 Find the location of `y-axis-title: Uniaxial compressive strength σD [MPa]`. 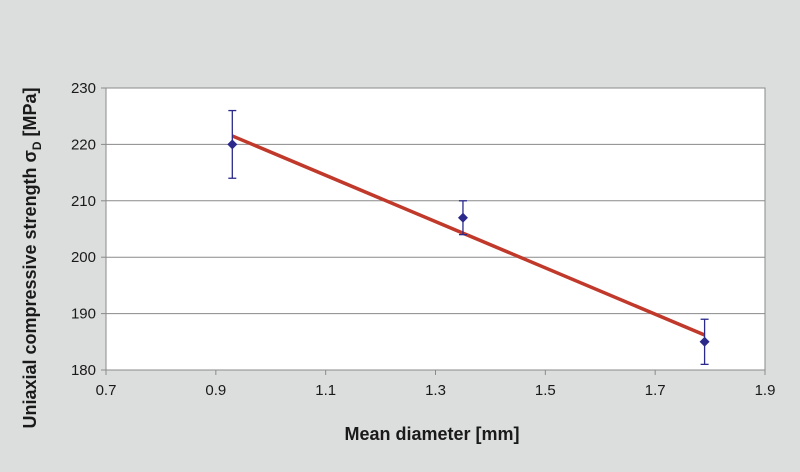

y-axis-title: Uniaxial compressive strength σD [MPa] is located at coordinates (32, 257).